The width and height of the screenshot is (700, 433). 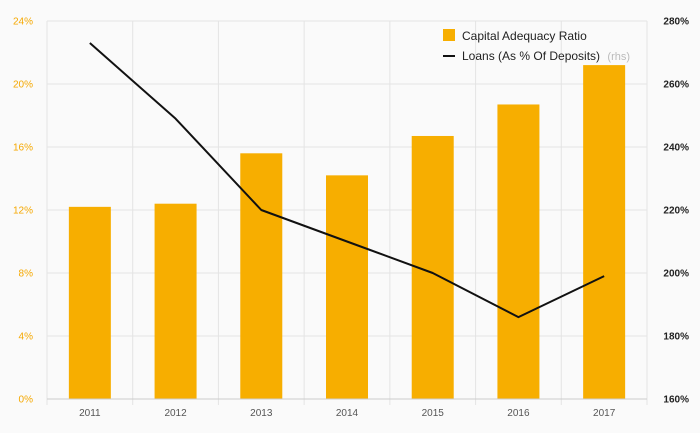 What do you see at coordinates (531, 56) in the screenshot?
I see `legend-label-line-name: Loans (As % Of Deposits)` at bounding box center [531, 56].